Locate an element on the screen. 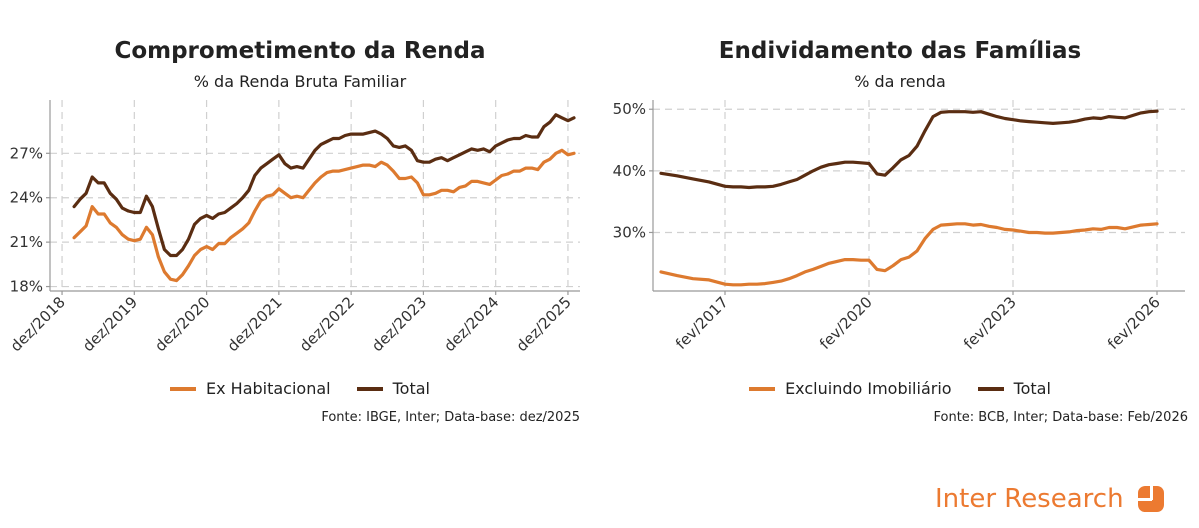  y-tick-label: 27% is located at coordinates (26, 153).